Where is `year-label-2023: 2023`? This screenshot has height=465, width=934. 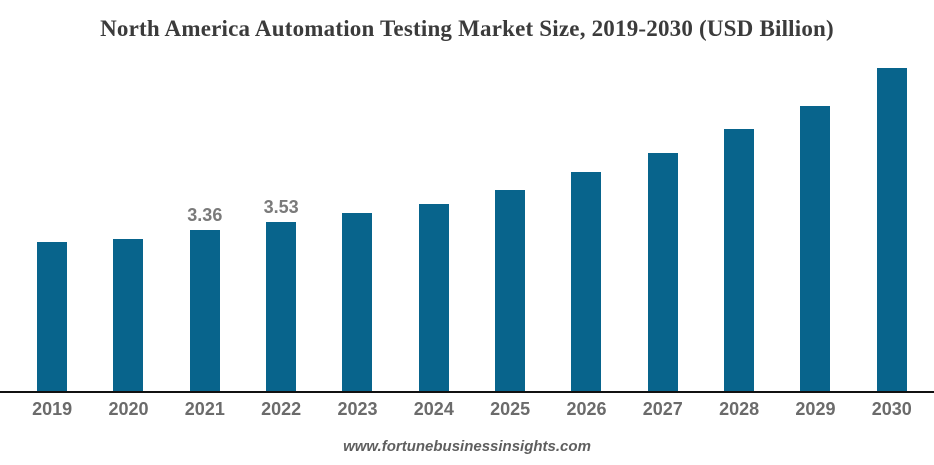 year-label-2023: 2023 is located at coordinates (357, 409).